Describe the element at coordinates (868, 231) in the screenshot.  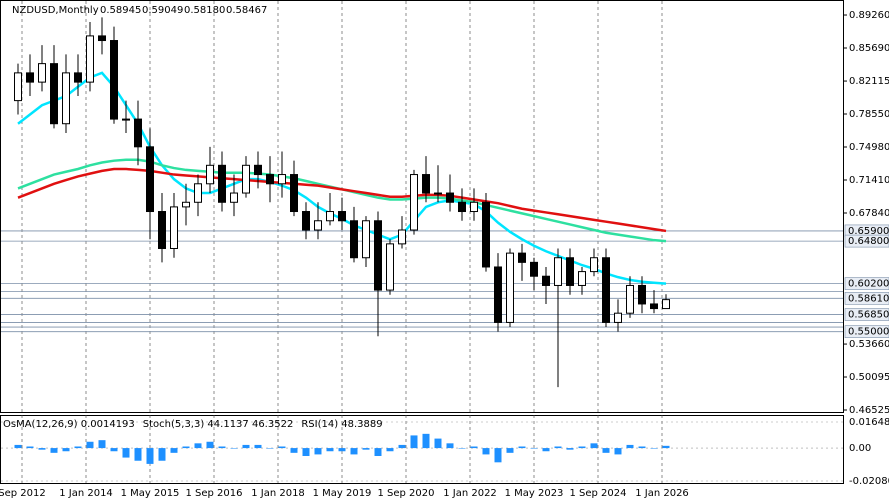
I see `level-label: 0.65900` at that location.